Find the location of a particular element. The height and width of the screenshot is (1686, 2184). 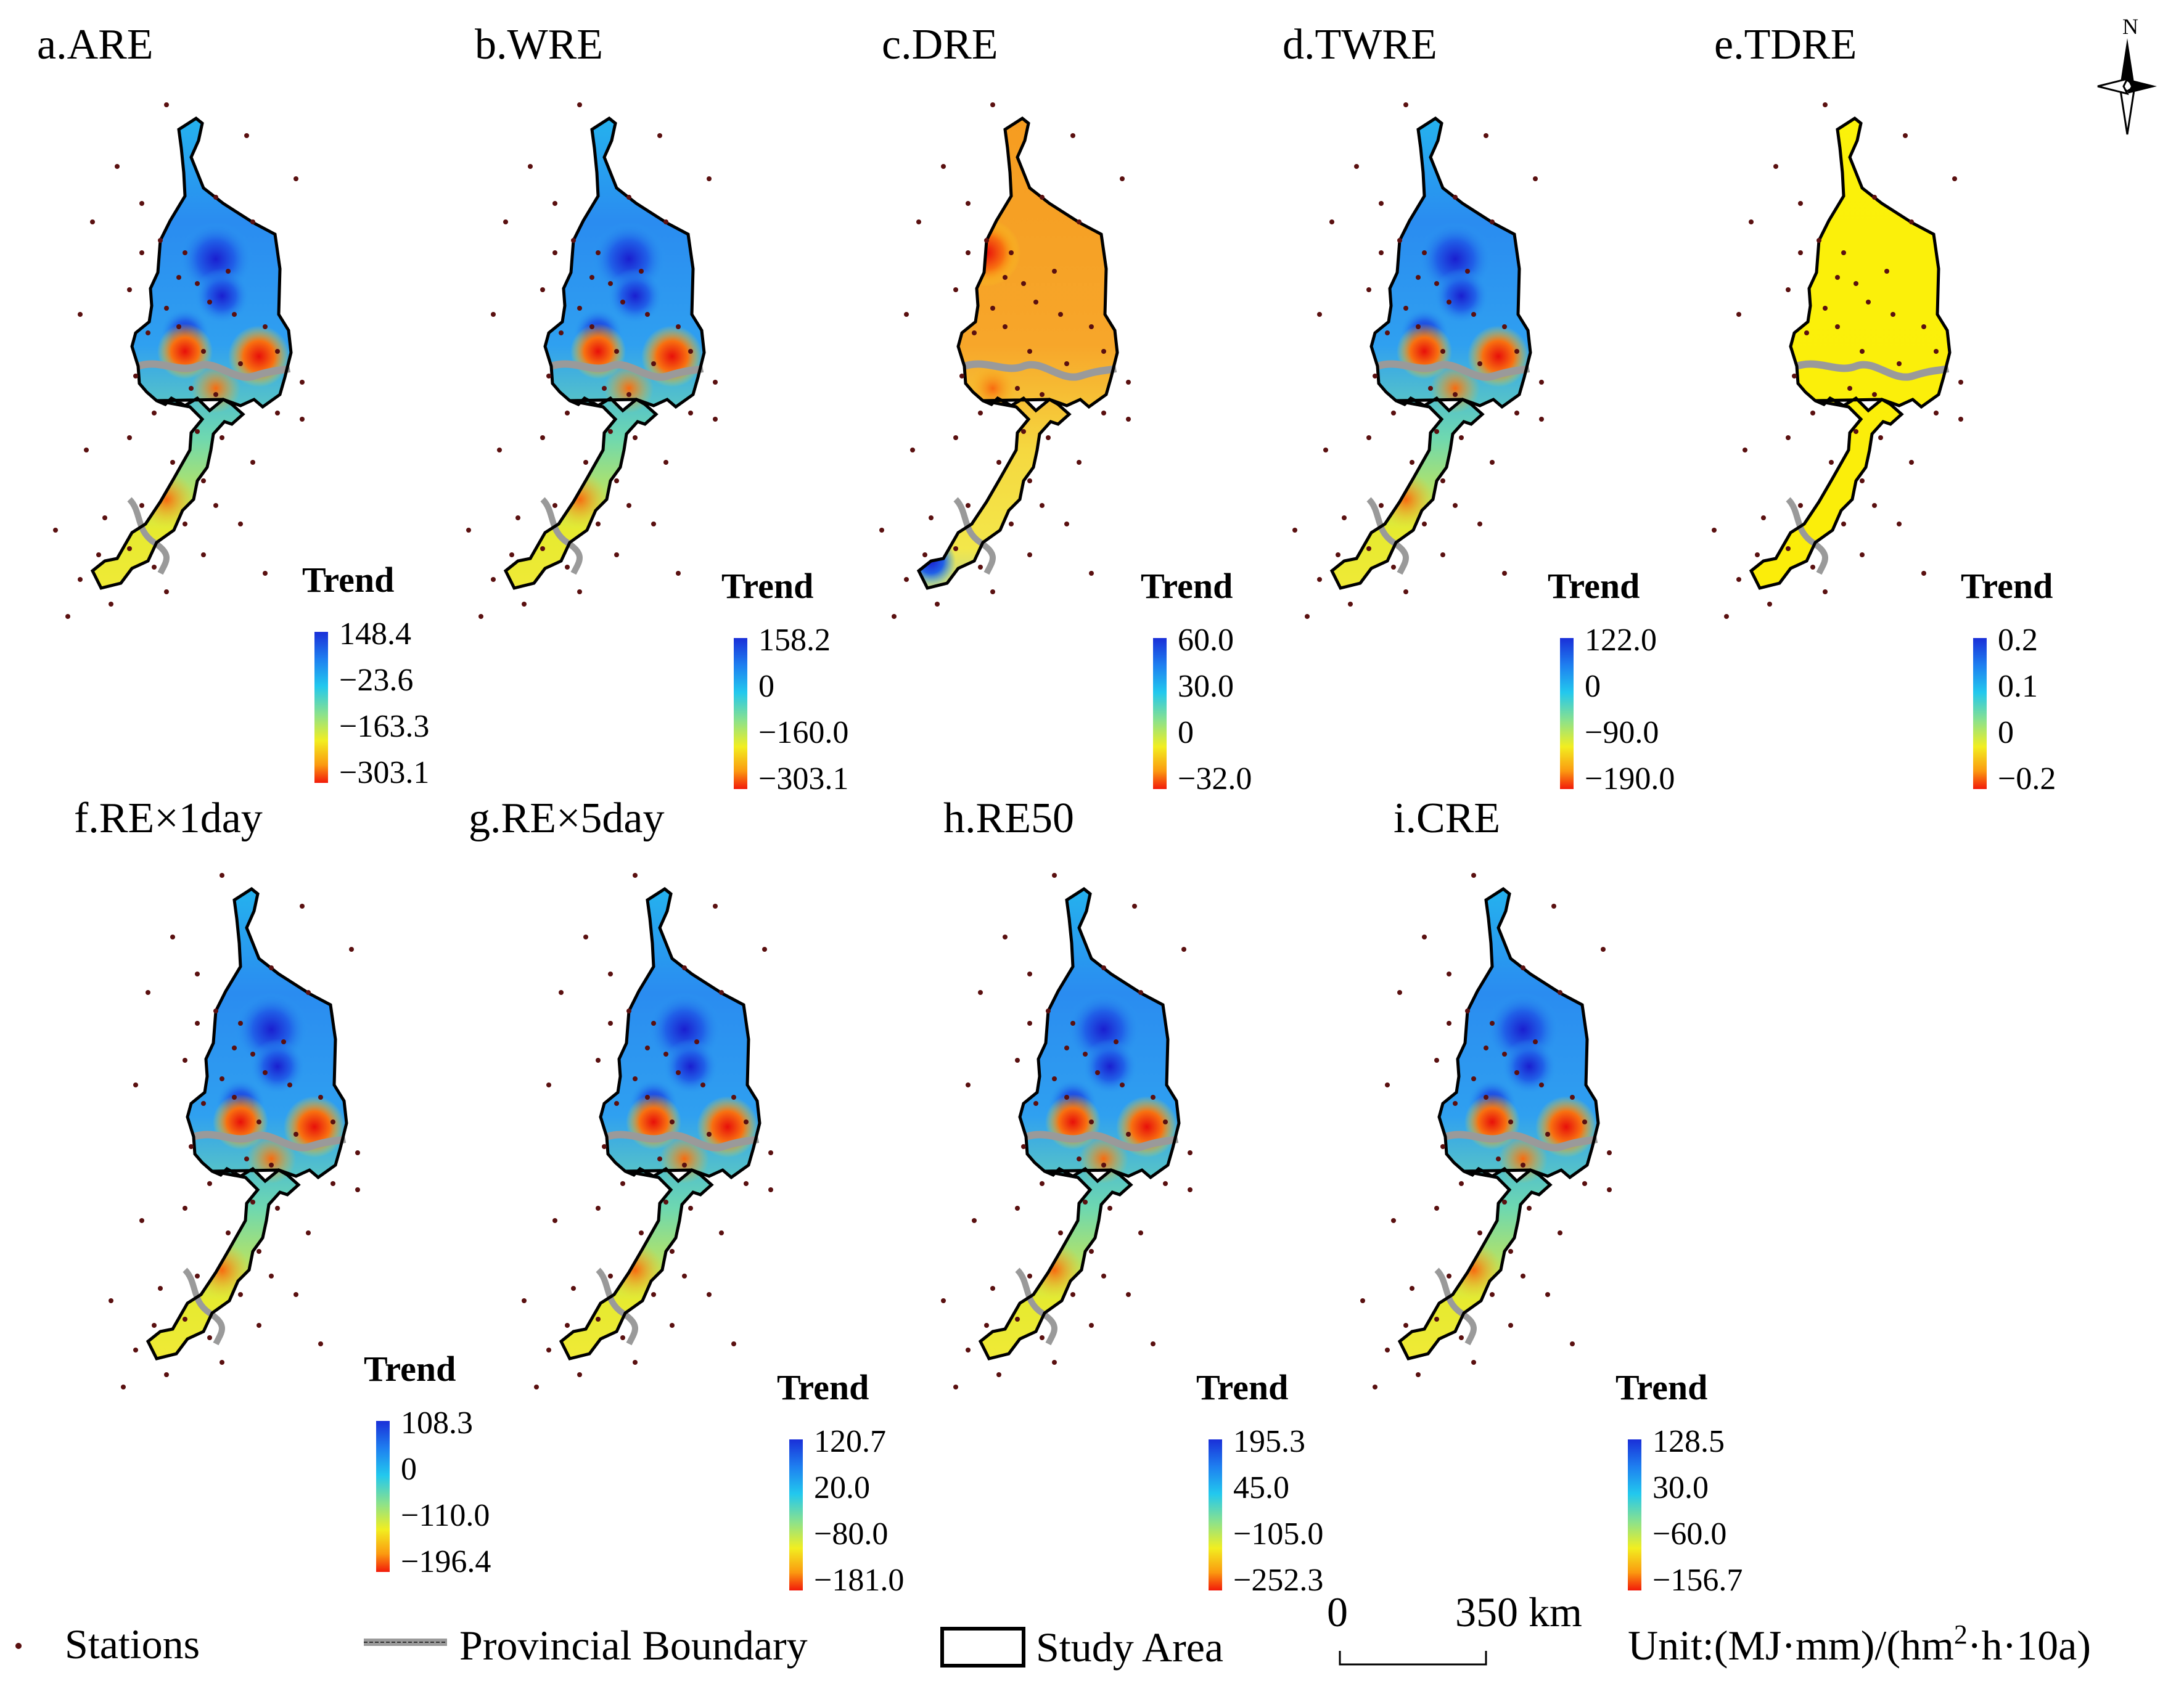

legend-value-1: 0 is located at coordinates (1593, 686).